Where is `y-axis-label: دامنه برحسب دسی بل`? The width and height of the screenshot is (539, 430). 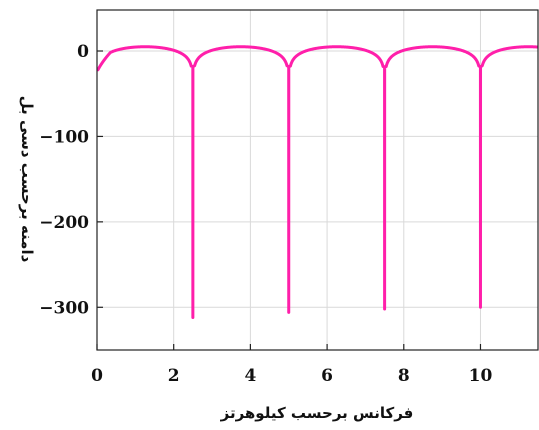 y-axis-label: دامنه برحسب دسی بل is located at coordinates (27, 179).